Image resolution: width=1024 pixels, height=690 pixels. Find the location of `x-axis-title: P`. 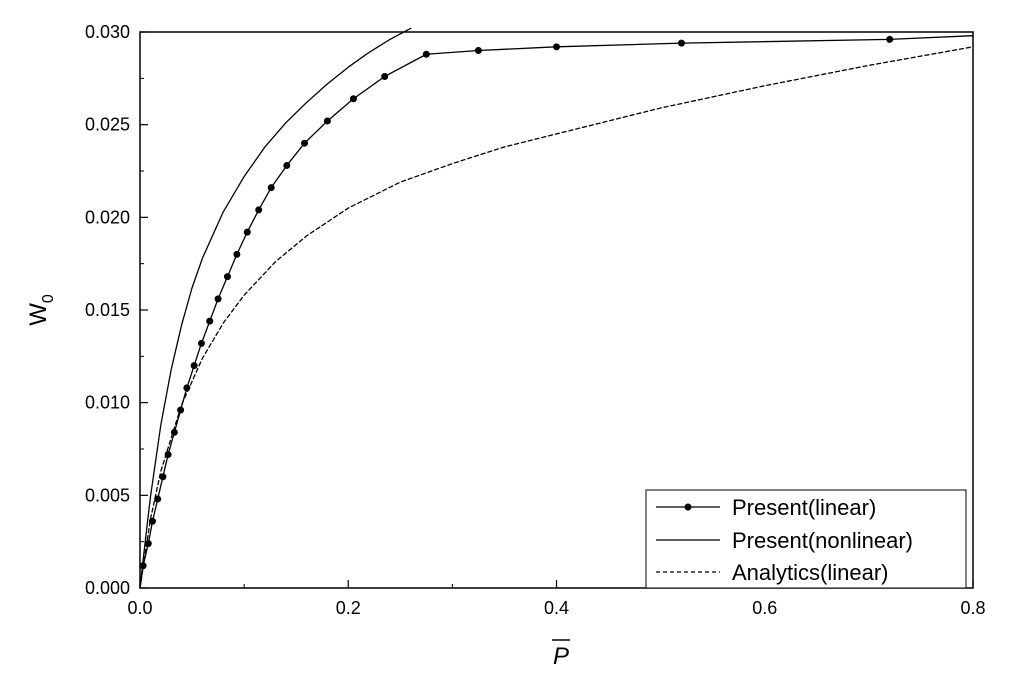

x-axis-title: P is located at coordinates (561, 654).